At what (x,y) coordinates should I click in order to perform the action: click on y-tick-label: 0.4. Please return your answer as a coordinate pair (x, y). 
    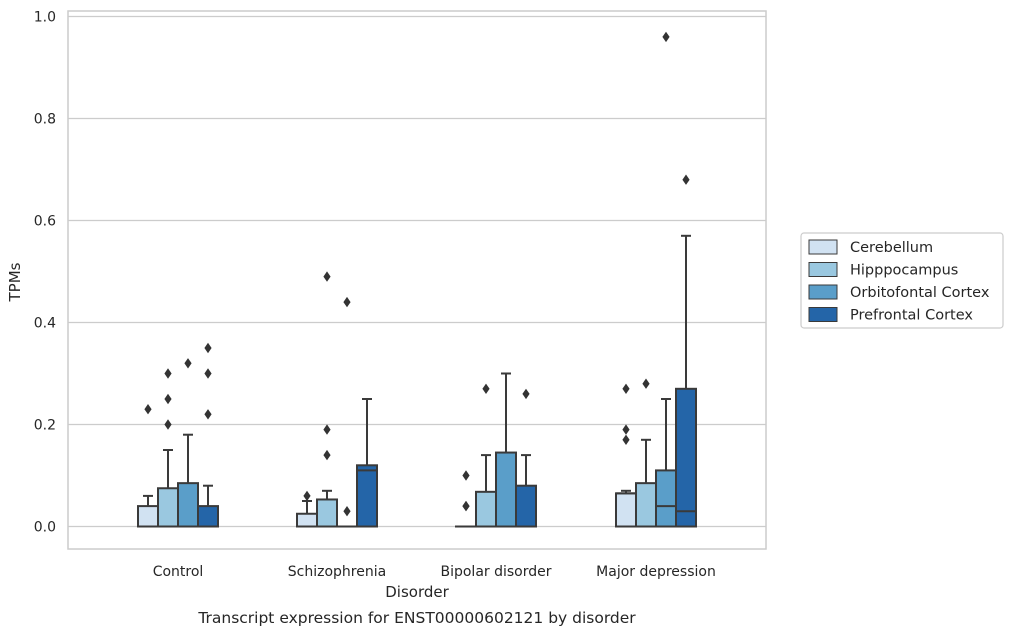
    Looking at the image, I should click on (45, 324).